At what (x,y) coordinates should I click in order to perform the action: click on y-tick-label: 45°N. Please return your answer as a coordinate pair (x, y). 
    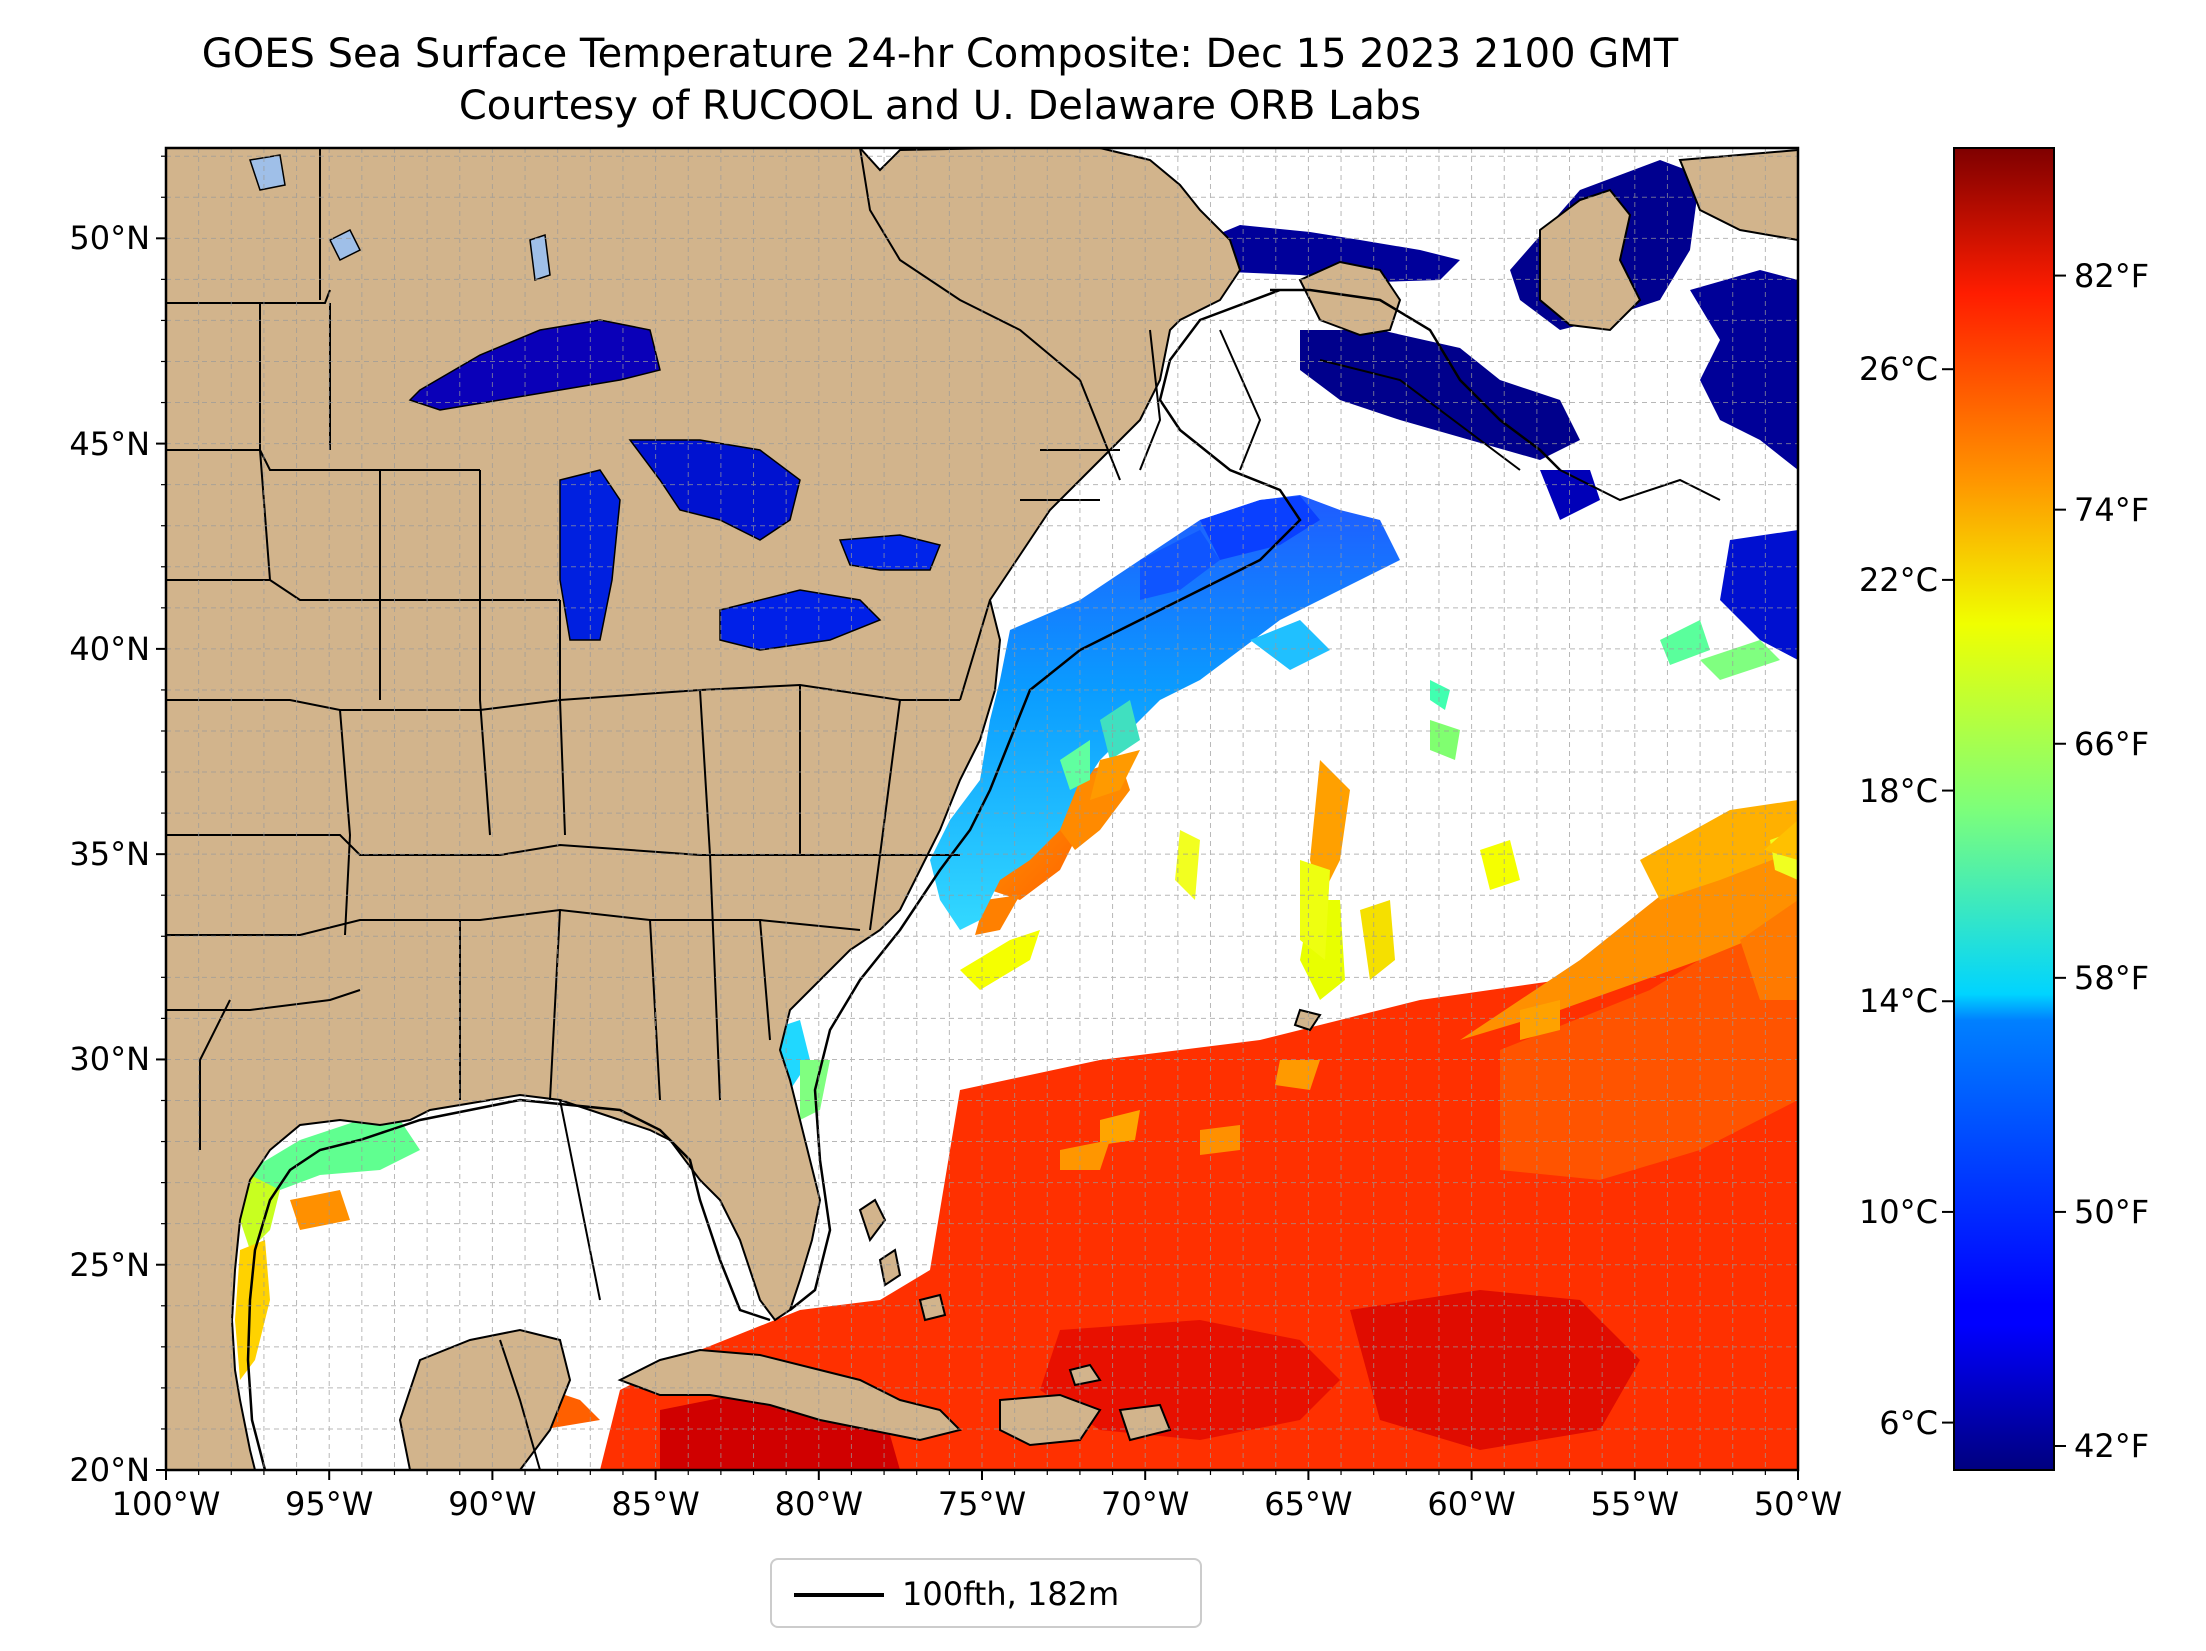
    Looking at the image, I should click on (109, 443).